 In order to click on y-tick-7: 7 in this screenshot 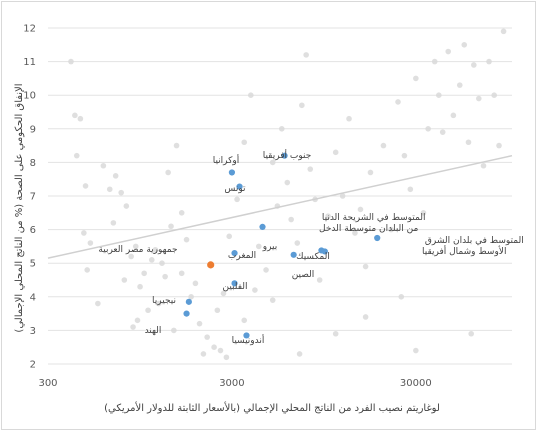, I will do `click(33, 197)`.